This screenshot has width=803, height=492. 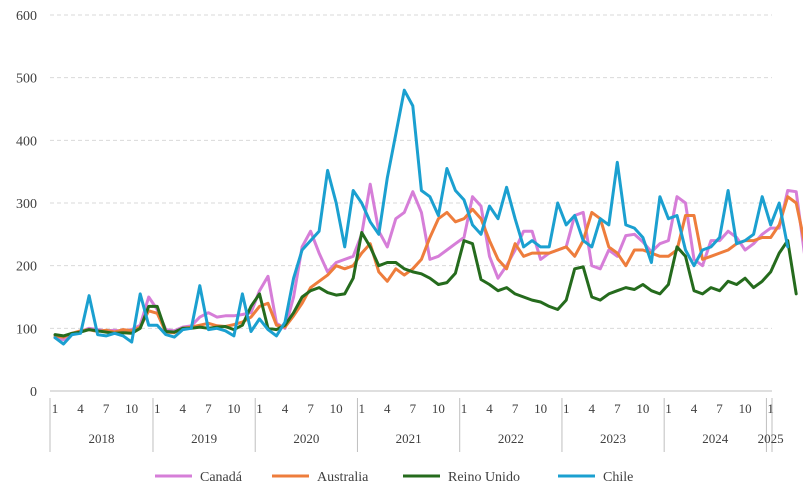 What do you see at coordinates (26, 79) in the screenshot?
I see `y-tick-label: 500` at bounding box center [26, 79].